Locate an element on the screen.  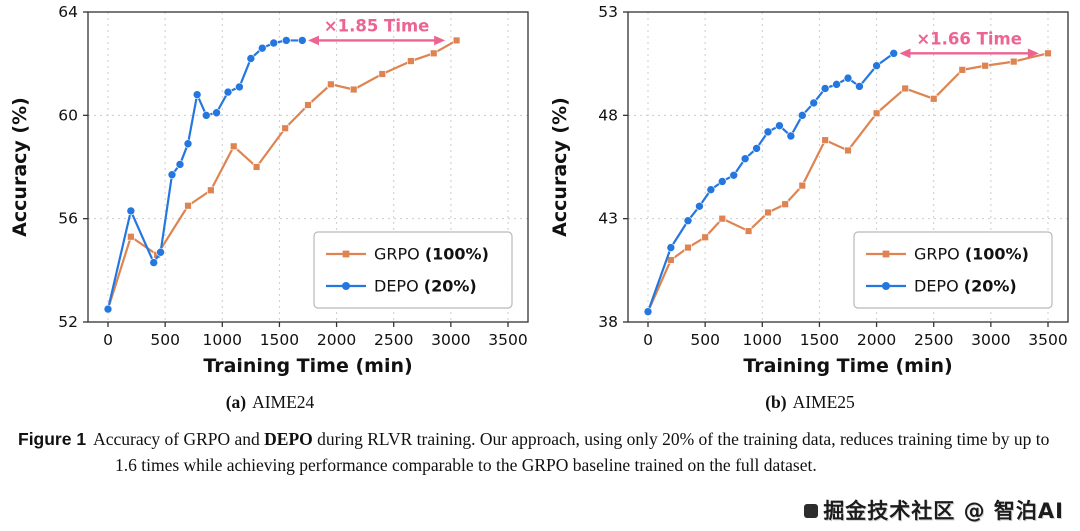
subplot-name-a: AIME24 is located at coordinates (283, 402).